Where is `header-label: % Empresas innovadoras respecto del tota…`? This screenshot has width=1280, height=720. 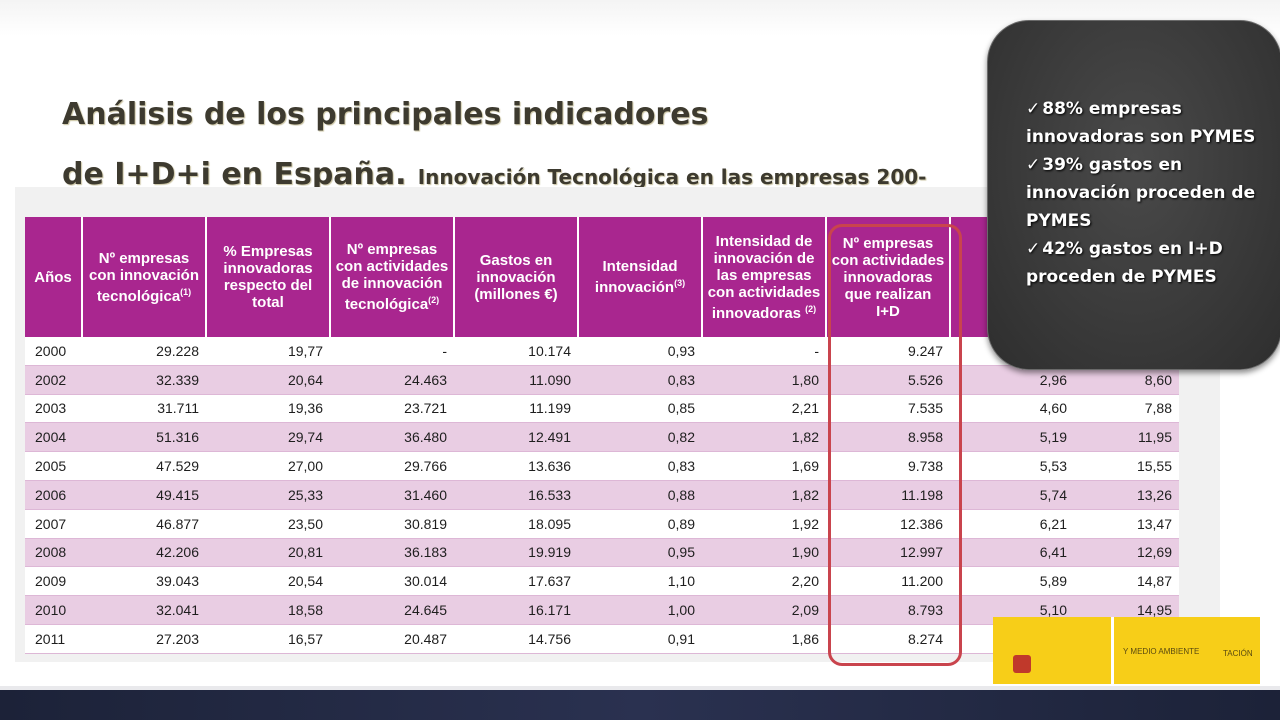
header-label: % Empresas innovadoras respecto del tota… is located at coordinates (268, 277).